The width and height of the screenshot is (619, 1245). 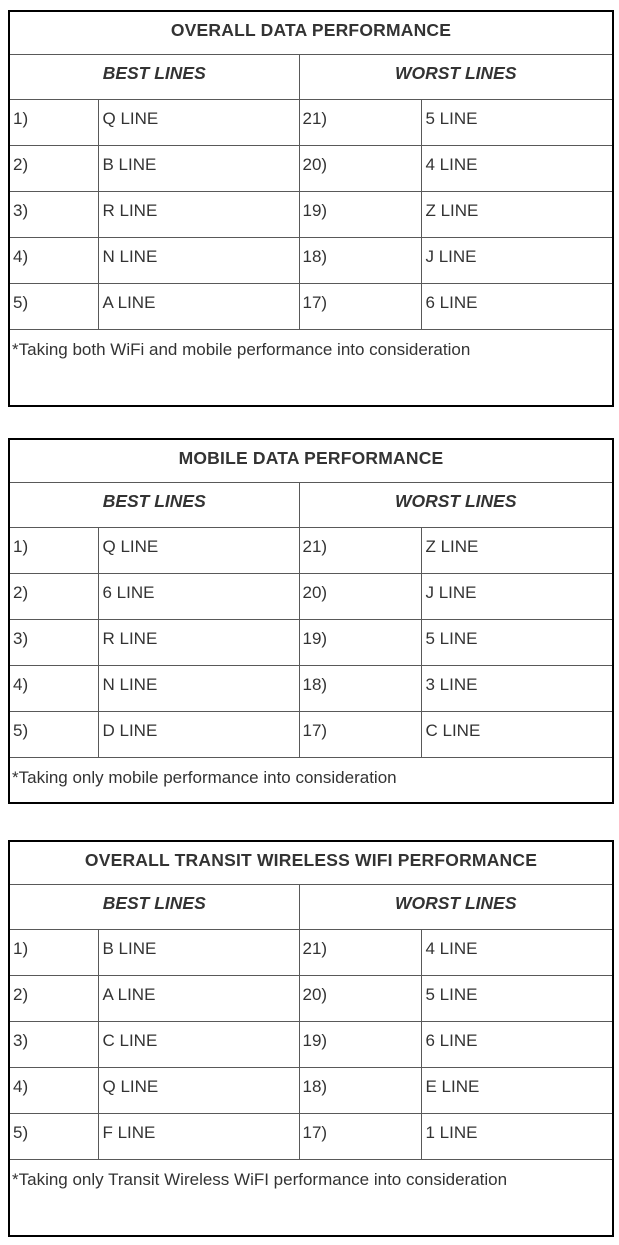 I want to click on worst-line-cell: E LINE, so click(x=517, y=1090).